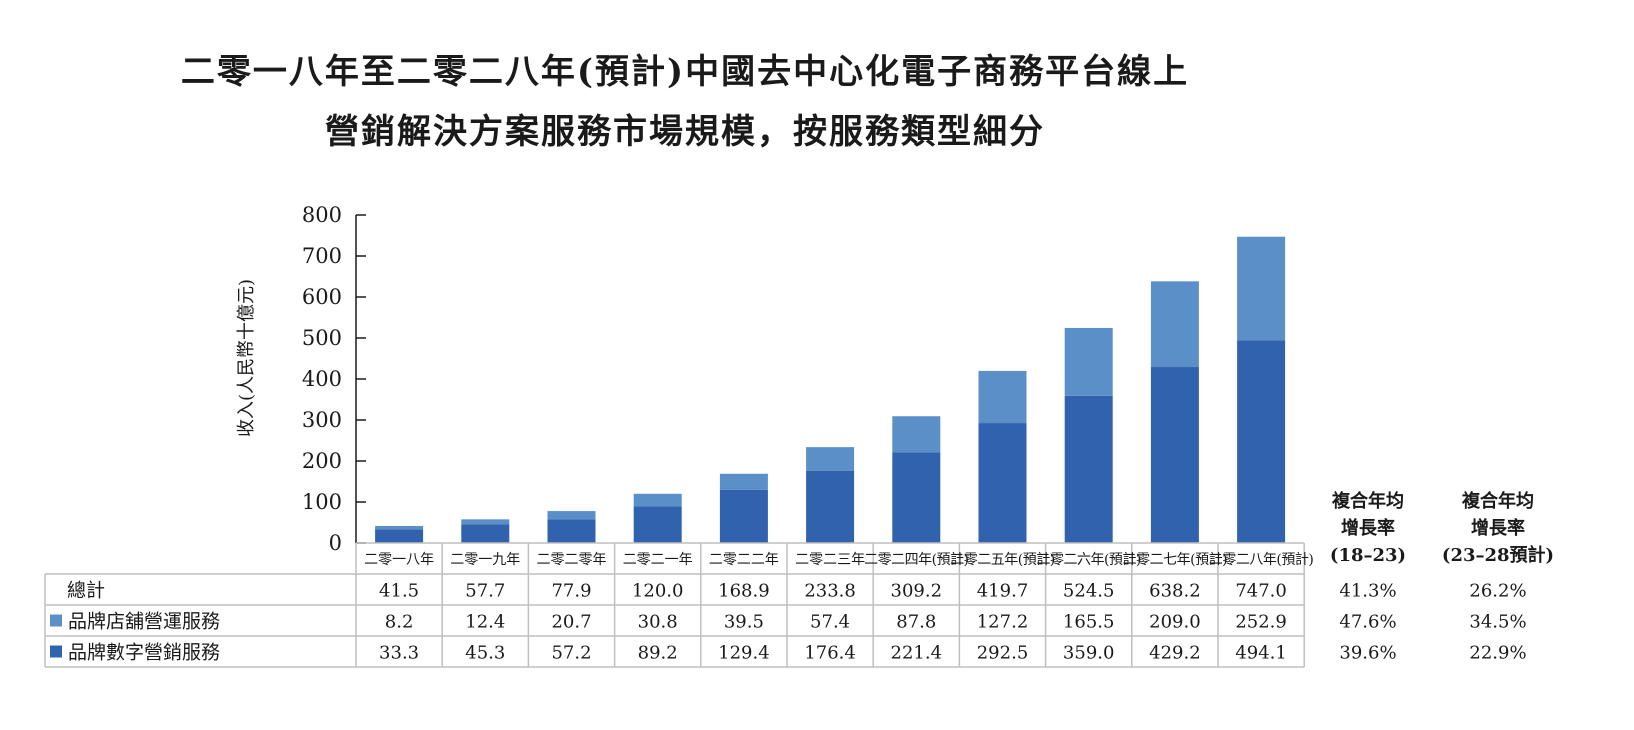  What do you see at coordinates (830, 622) in the screenshot?
I see `cell-value-store-operations: 57.4` at bounding box center [830, 622].